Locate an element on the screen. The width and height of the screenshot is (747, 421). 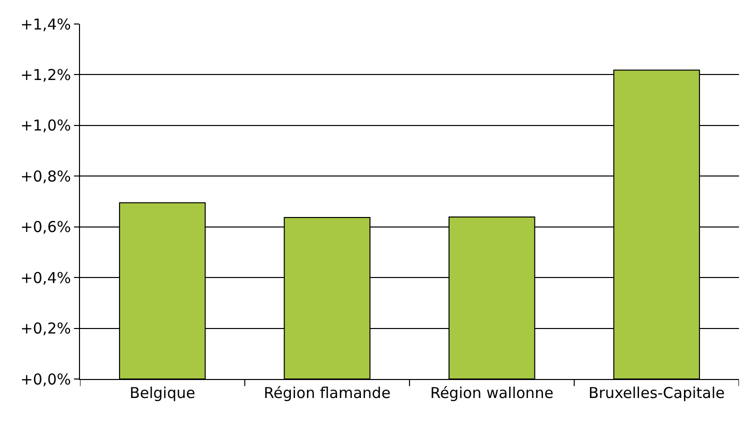
x-tick-label: Région flamande is located at coordinates (327, 393).